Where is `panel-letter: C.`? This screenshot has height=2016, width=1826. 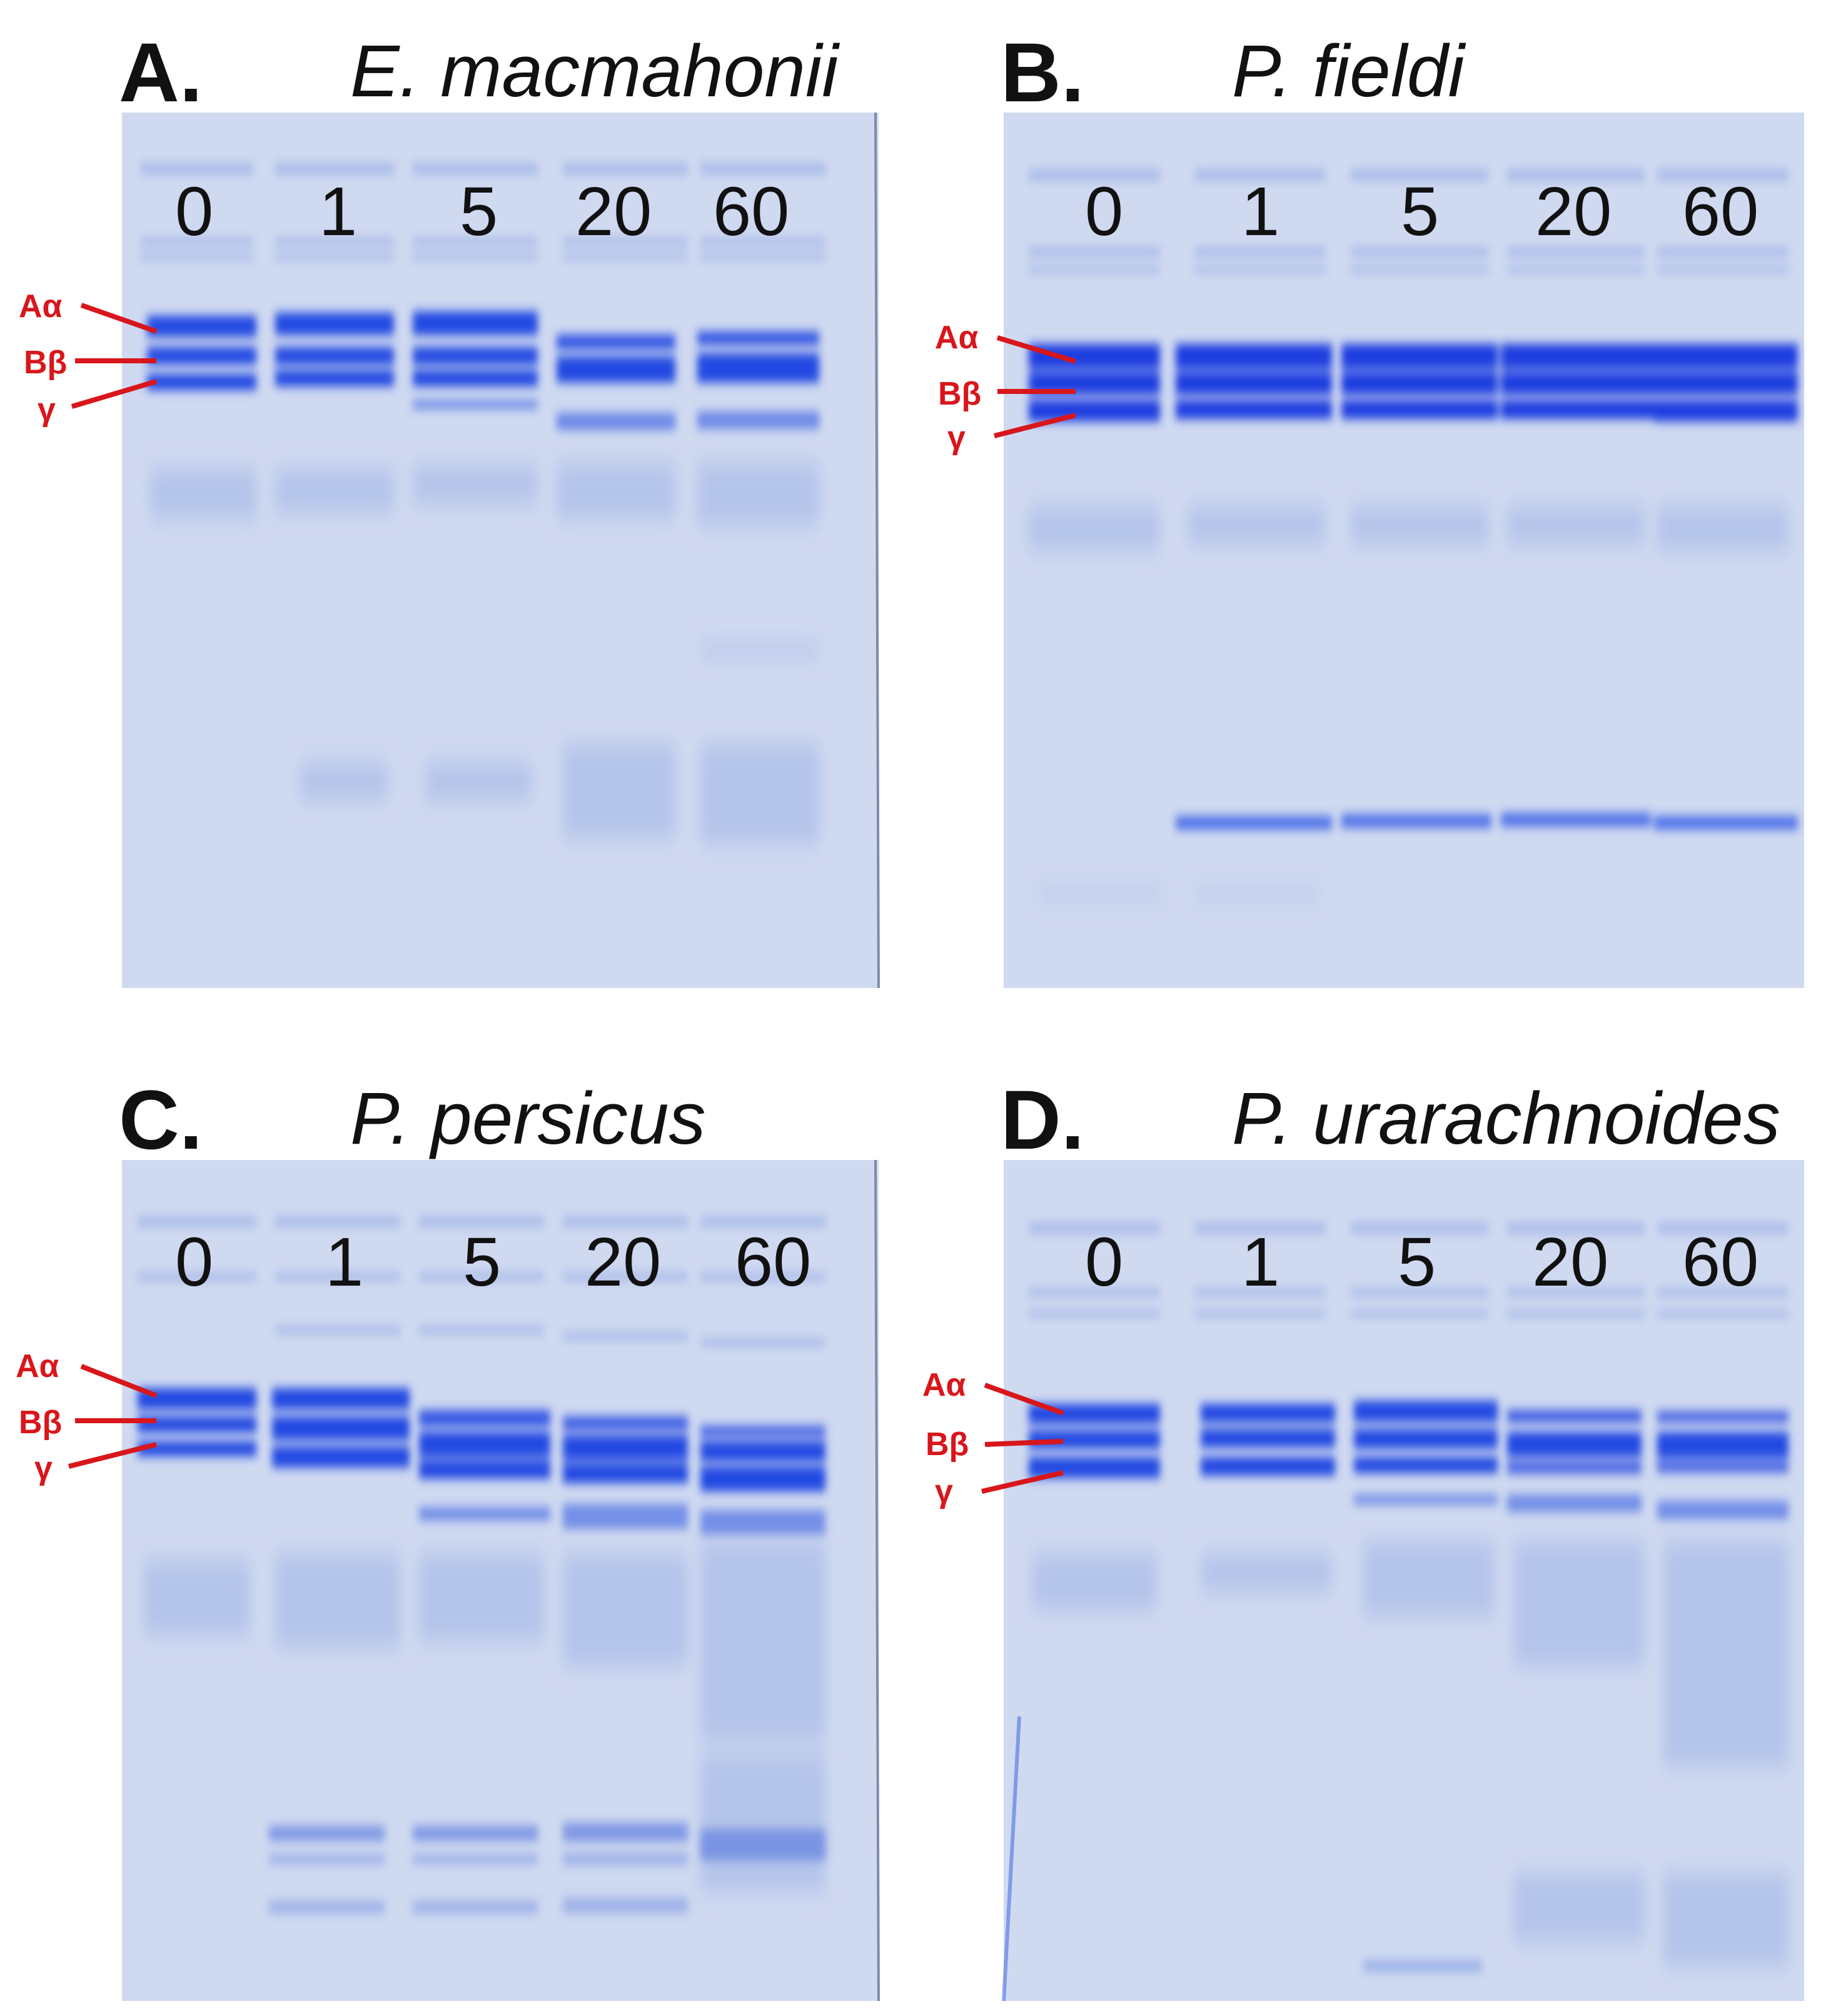 panel-letter: C. is located at coordinates (161, 1121).